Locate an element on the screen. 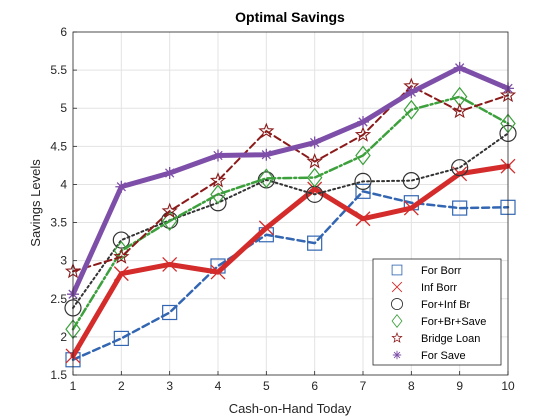  legend-item-for-inf-br: For+Inf Br is located at coordinates (430, 304).